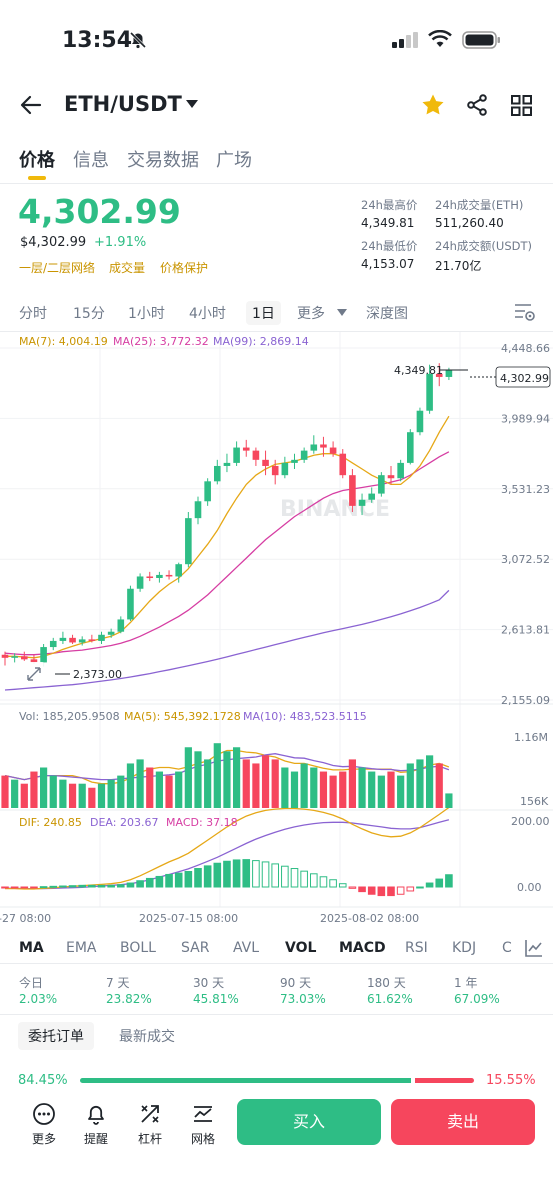 The image size is (553, 1200). What do you see at coordinates (296, 983) in the screenshot?
I see `perf-label-90d: 90 天` at bounding box center [296, 983].